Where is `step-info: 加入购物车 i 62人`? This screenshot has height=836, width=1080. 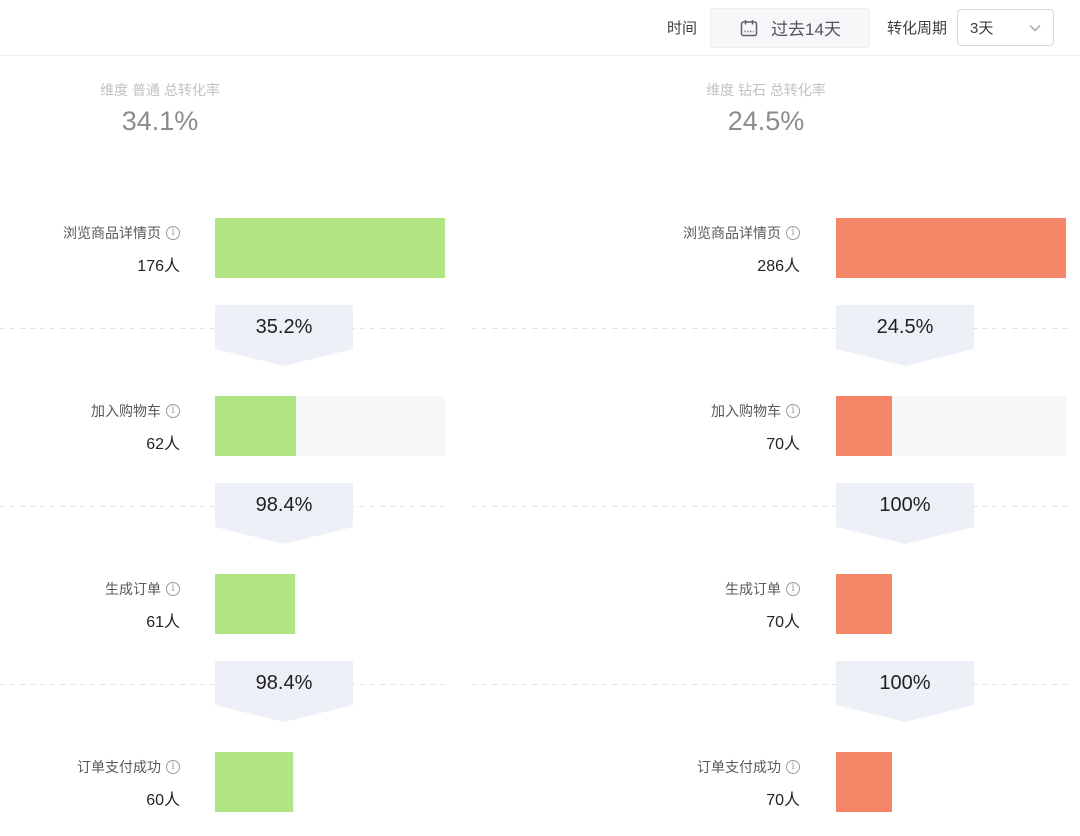 step-info: 加入购物车 i 62人 is located at coordinates (90, 426).